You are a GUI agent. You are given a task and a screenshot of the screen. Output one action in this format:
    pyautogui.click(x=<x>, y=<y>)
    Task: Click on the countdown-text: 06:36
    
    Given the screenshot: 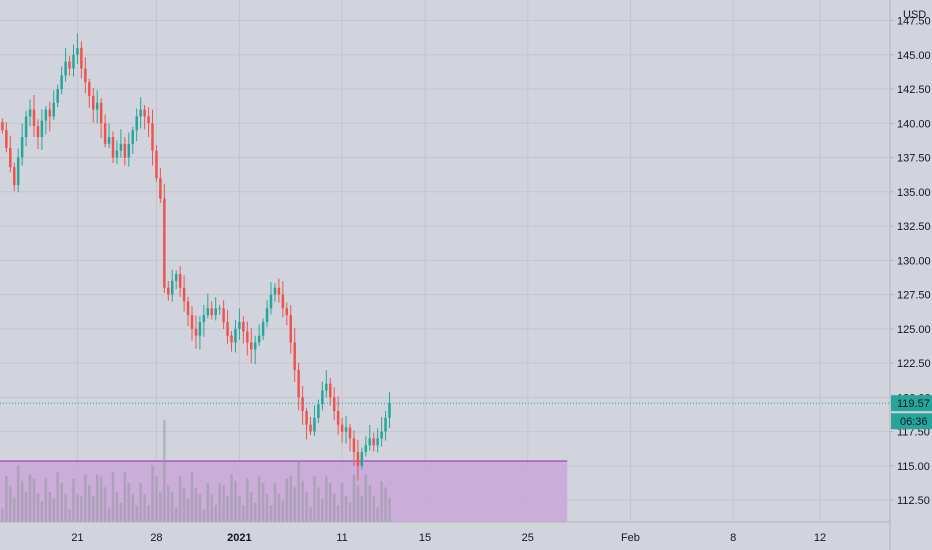 What is the action you would take?
    pyautogui.click(x=914, y=422)
    